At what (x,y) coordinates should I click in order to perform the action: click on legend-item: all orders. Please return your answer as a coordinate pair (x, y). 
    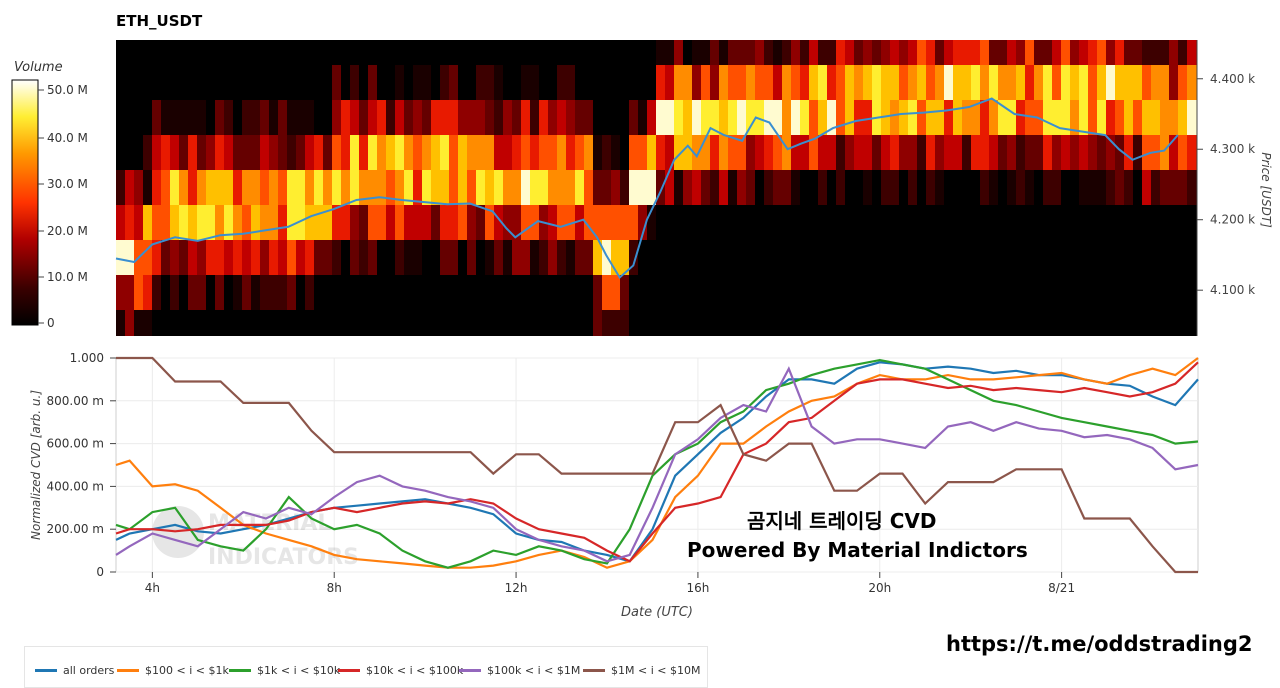
    Looking at the image, I should click on (74, 670).